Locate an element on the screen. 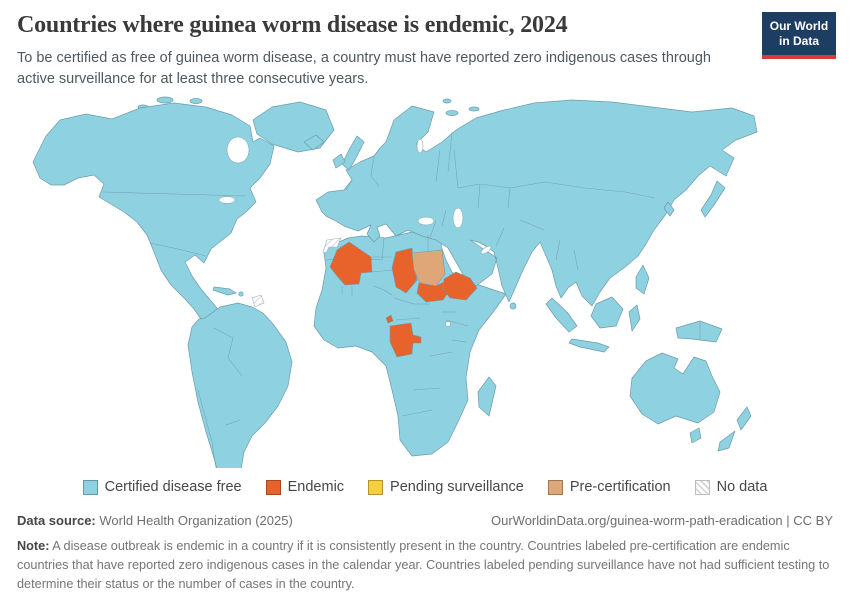 The image size is (850, 600). region-korea is located at coordinates (669, 209).